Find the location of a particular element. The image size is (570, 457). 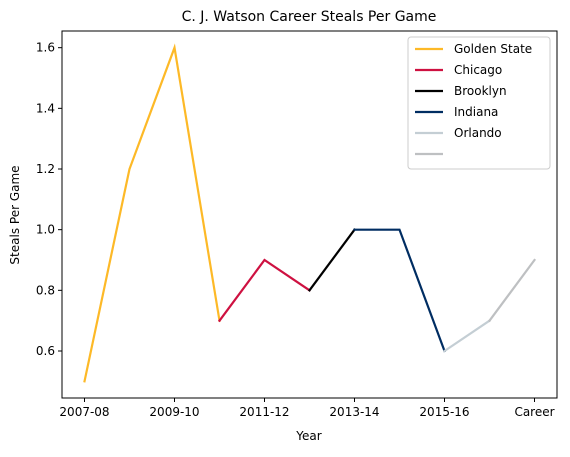

x-tick-label: Career is located at coordinates (534, 412).